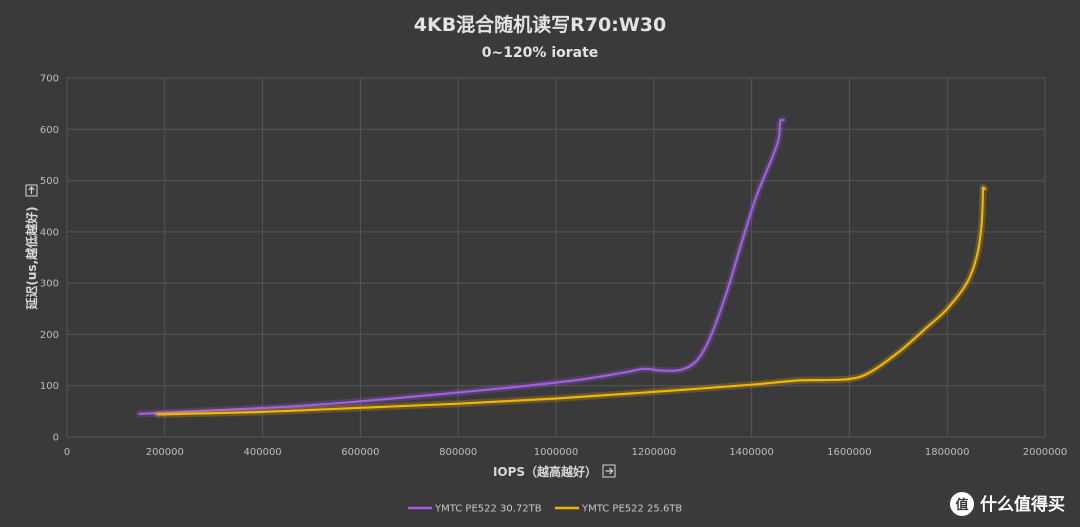  Describe the element at coordinates (654, 452) in the screenshot. I see `x-tick-label: 1200000` at that location.